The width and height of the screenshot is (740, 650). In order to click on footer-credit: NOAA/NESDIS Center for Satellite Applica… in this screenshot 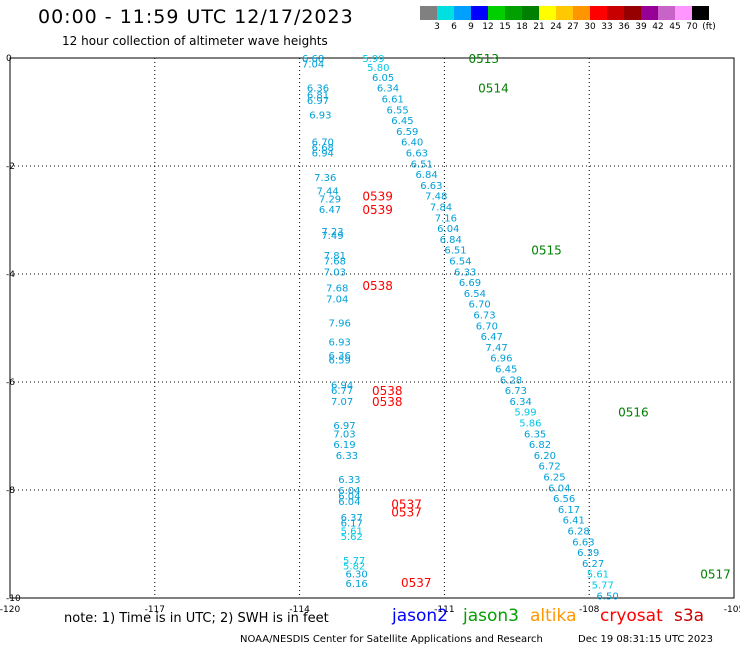, I will do `click(391, 639)`.